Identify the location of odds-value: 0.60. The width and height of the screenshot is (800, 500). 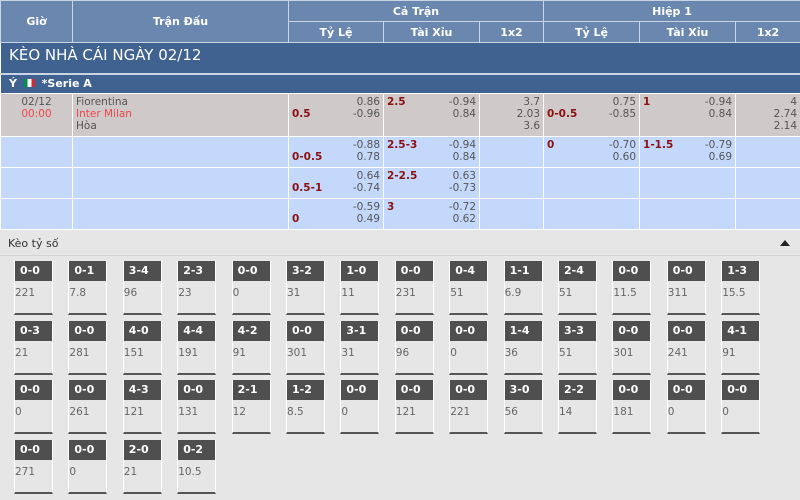
(624, 157).